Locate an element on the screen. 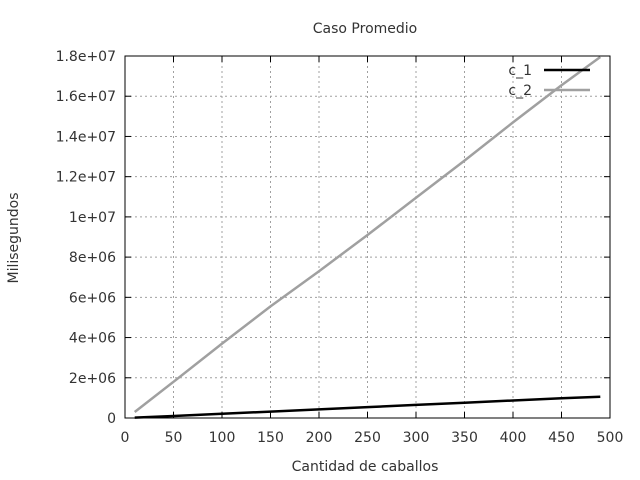 Image resolution: width=640 pixels, height=480 pixels. x-tick-label: 100 is located at coordinates (222, 438).